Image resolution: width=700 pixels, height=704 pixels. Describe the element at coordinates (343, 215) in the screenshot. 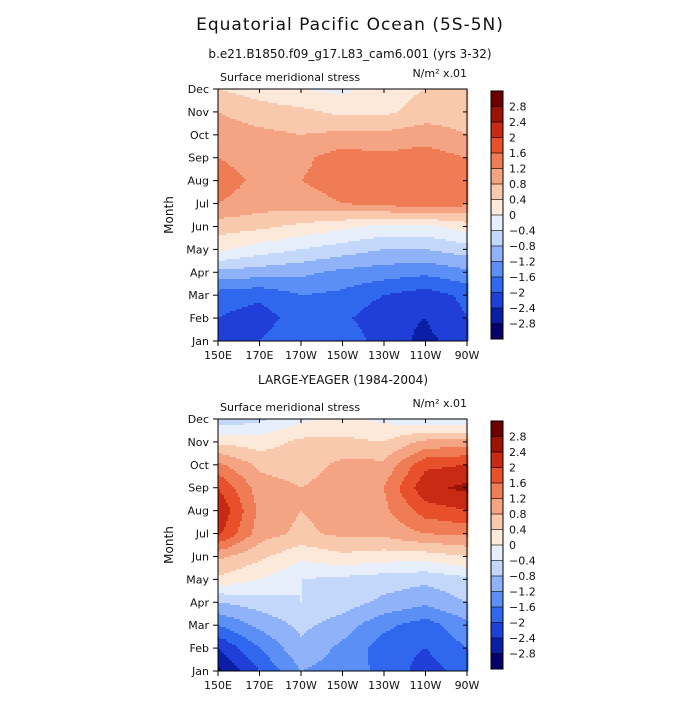

I see `contour-field` at that location.